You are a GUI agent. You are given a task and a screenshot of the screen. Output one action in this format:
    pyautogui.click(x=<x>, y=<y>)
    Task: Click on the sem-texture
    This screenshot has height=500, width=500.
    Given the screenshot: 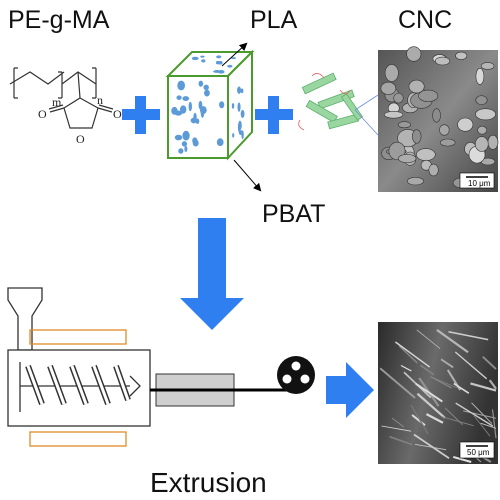 What is the action you would take?
    pyautogui.click(x=439, y=117)
    